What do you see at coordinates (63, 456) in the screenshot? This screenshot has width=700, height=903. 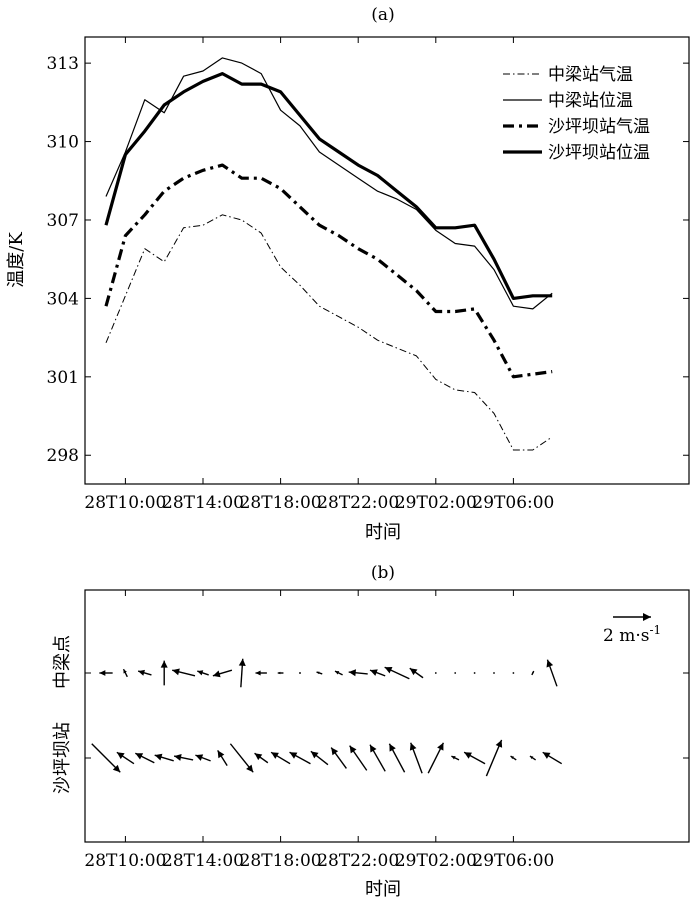 I see `y-tick-label: 298` at bounding box center [63, 456].